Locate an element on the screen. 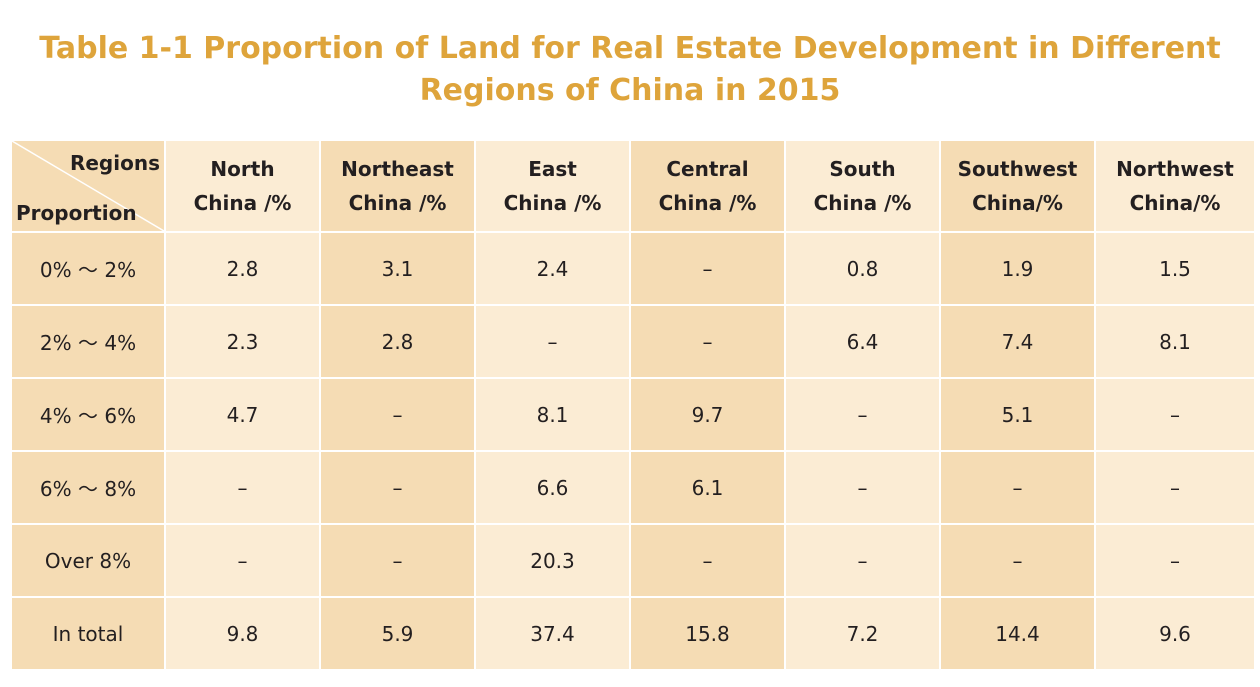 The width and height of the screenshot is (1260, 687). table-cell: 20.3 is located at coordinates (552, 560).